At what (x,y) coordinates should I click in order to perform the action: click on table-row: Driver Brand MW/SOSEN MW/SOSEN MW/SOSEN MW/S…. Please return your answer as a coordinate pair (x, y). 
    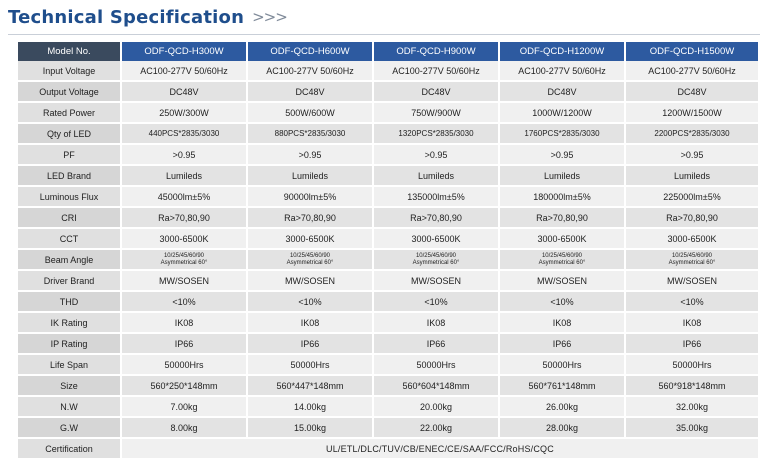
    Looking at the image, I should click on (389, 281).